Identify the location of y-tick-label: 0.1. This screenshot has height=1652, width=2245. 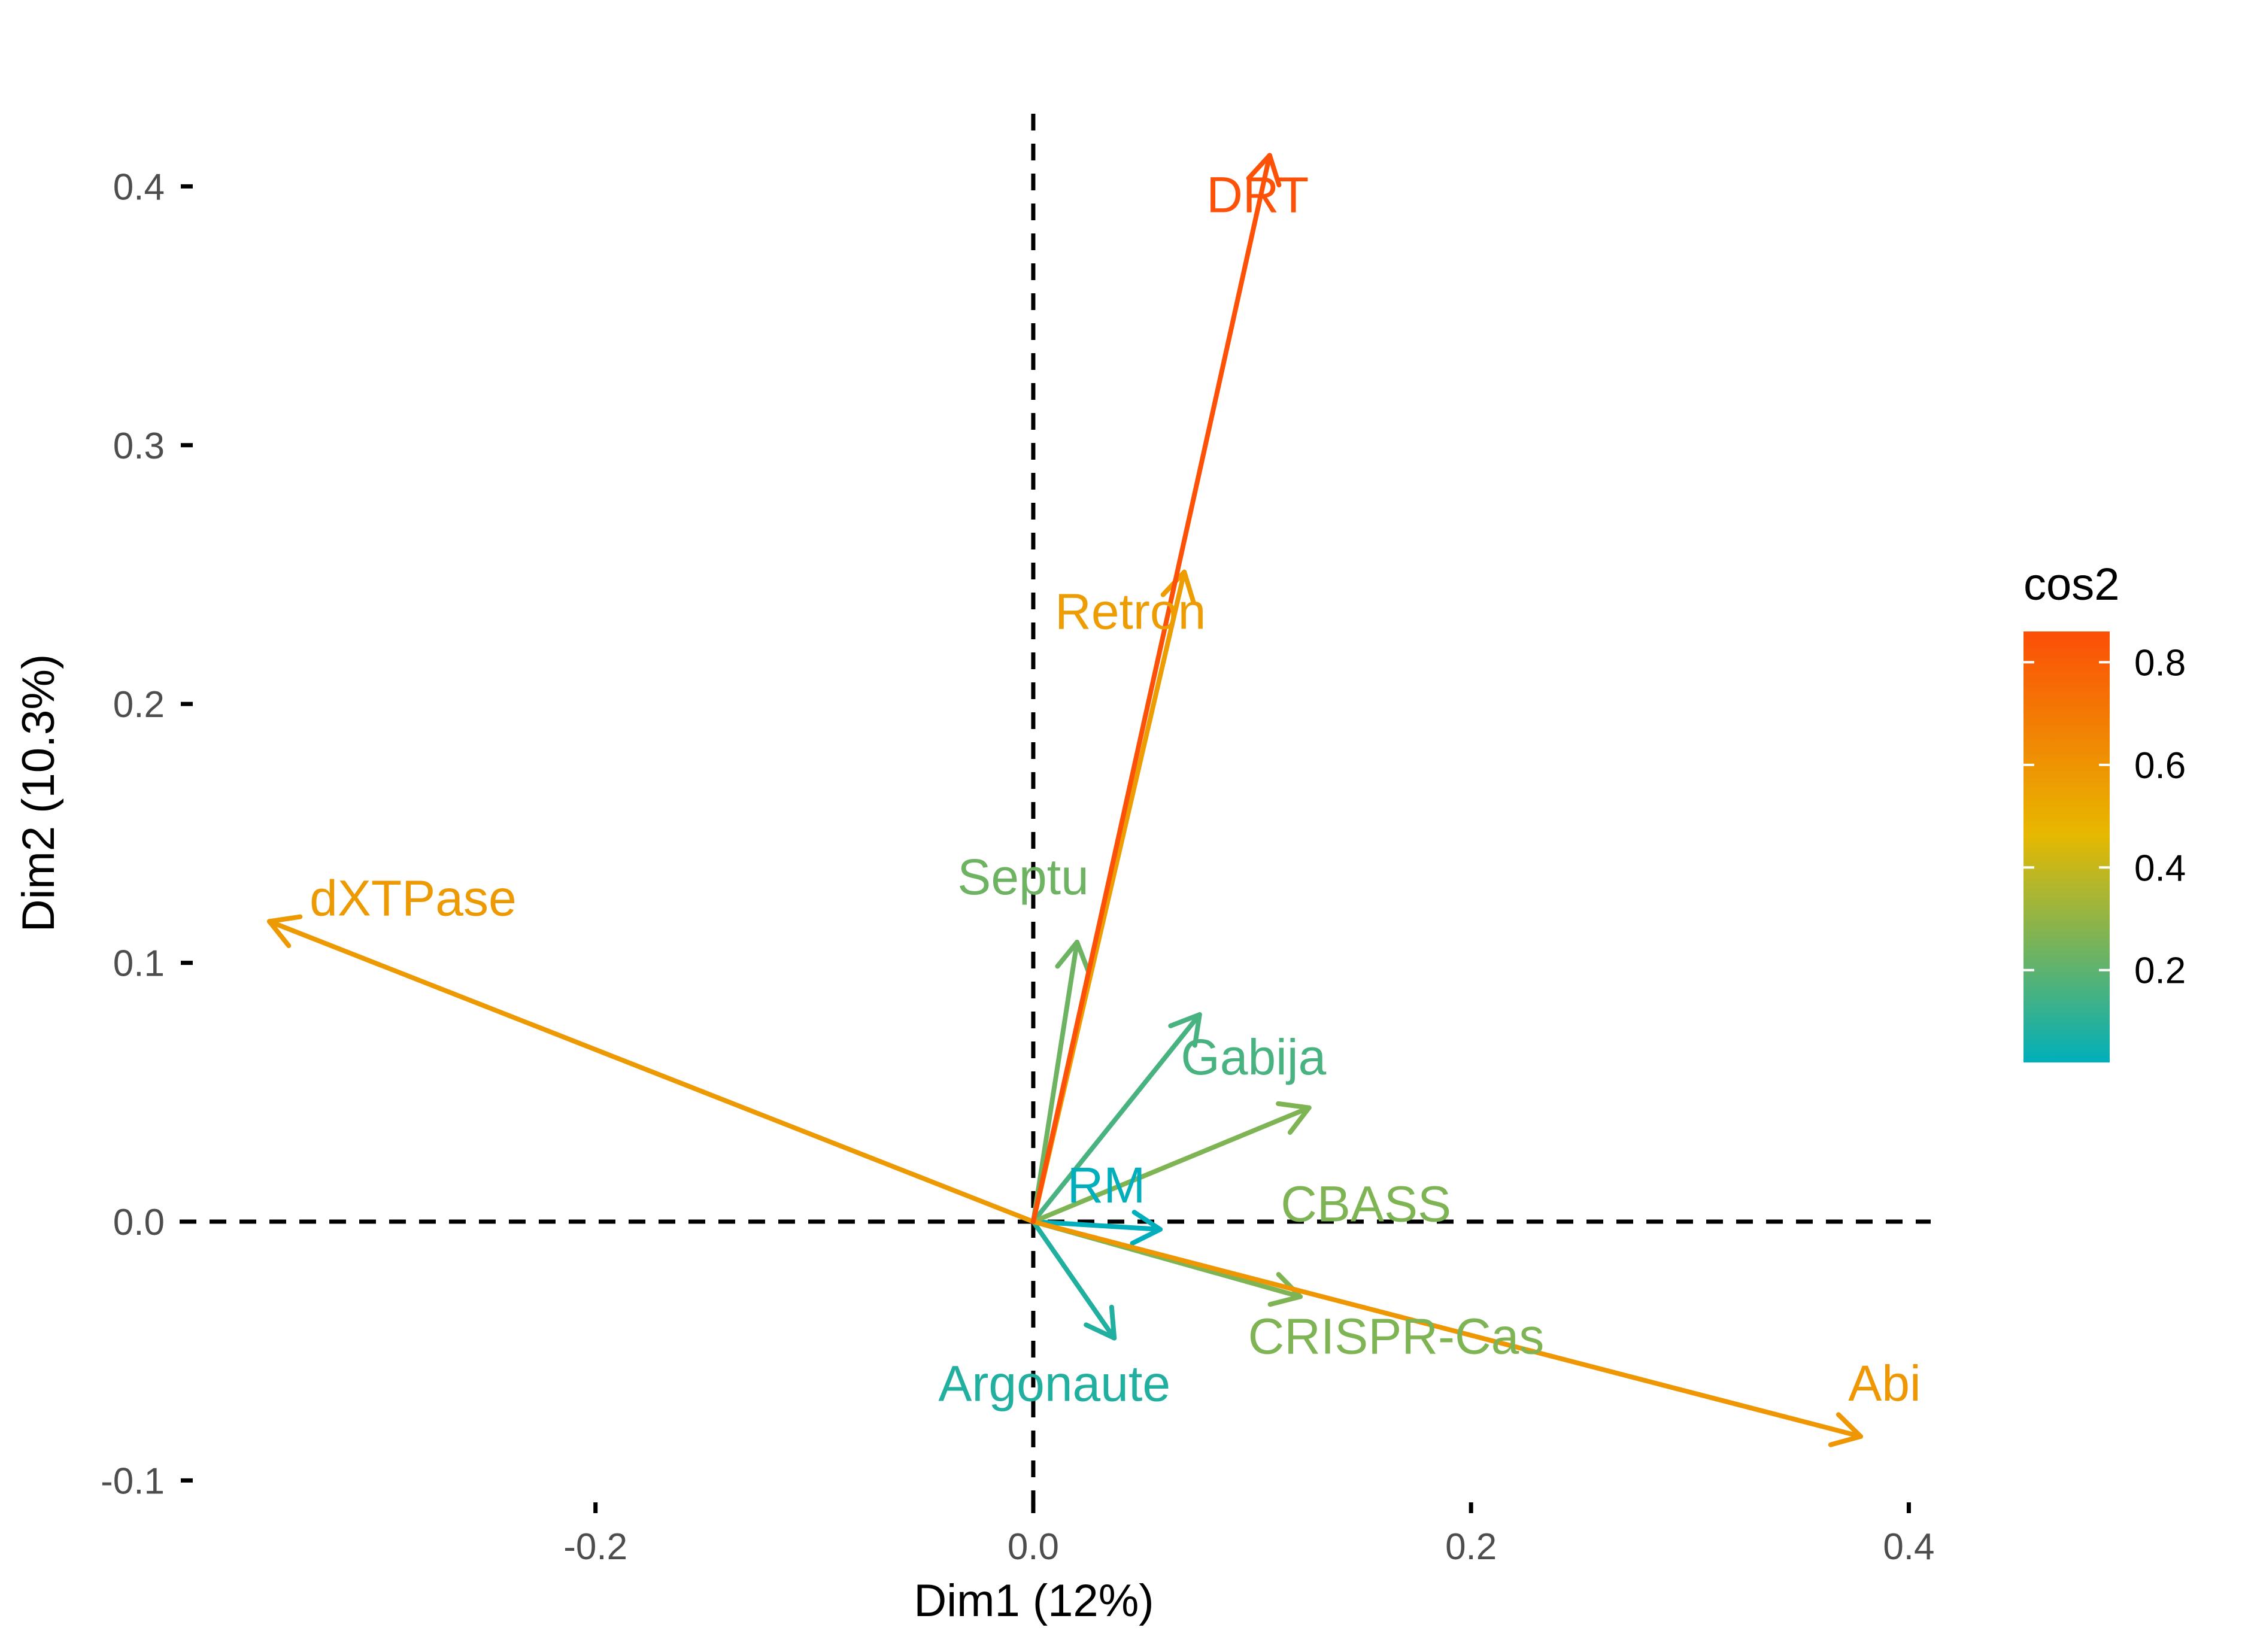
(139, 964).